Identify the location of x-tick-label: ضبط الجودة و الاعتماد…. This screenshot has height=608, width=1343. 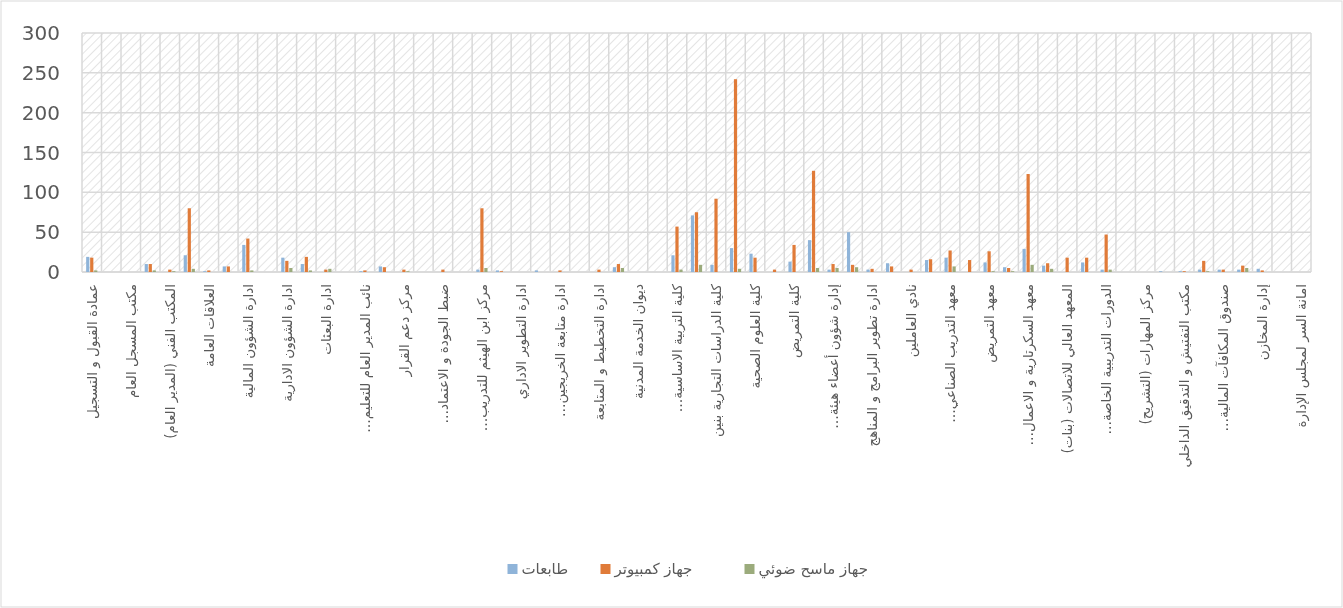
(443, 354).